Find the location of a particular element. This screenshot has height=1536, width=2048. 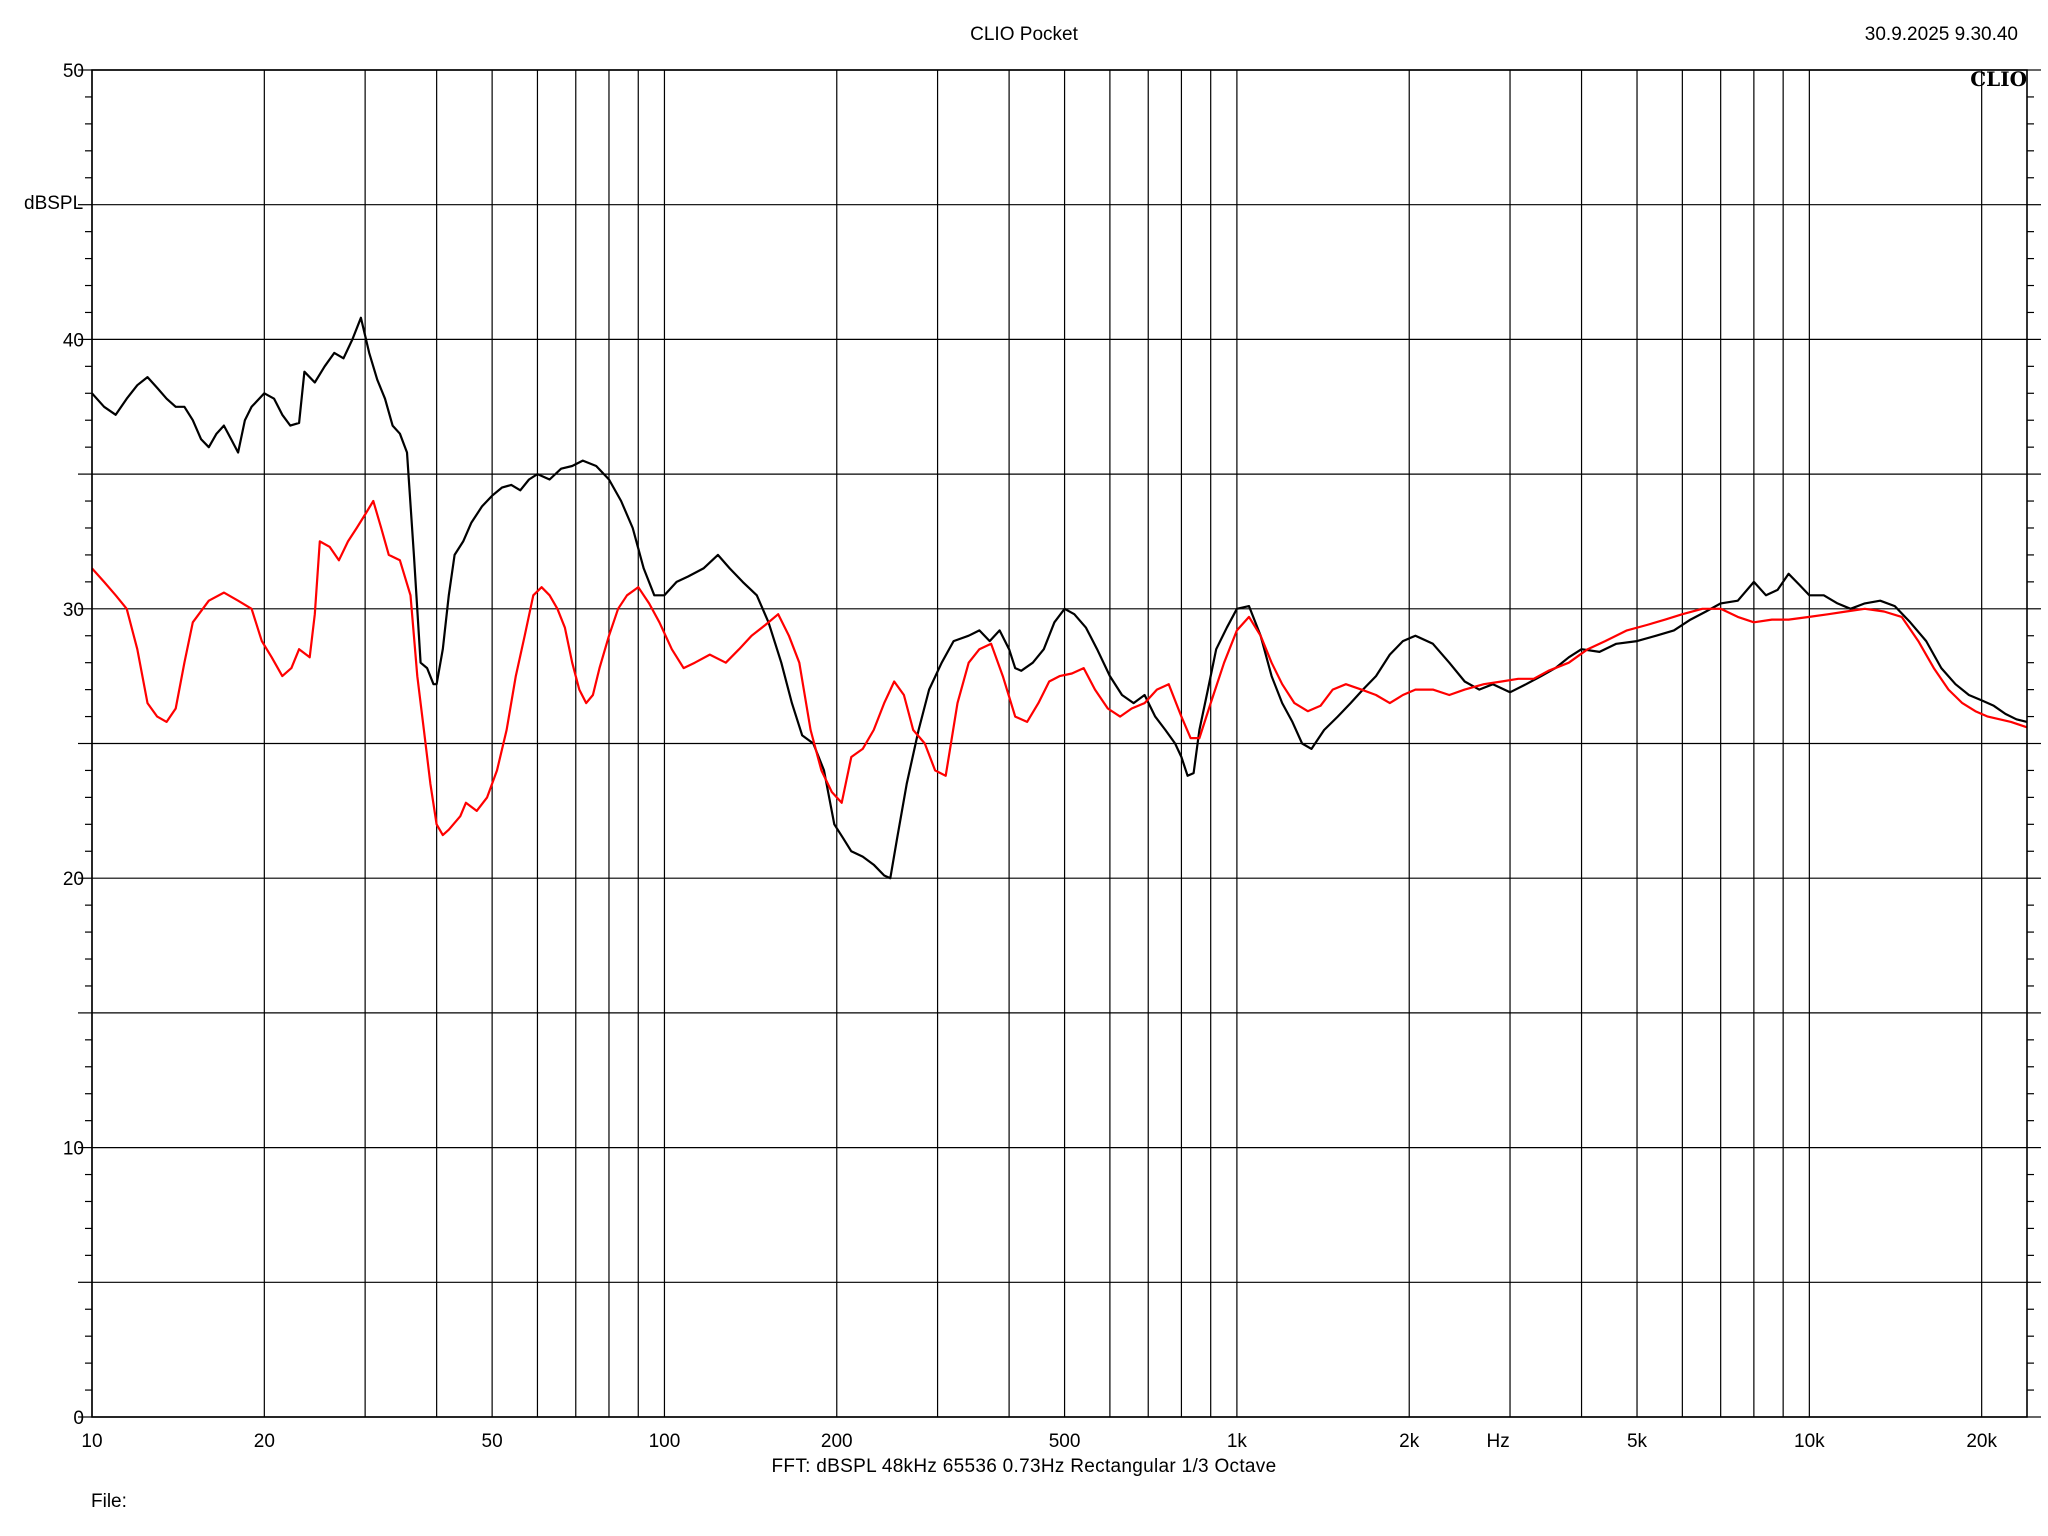

x-axis-unit-label: Hz is located at coordinates (1498, 1441).